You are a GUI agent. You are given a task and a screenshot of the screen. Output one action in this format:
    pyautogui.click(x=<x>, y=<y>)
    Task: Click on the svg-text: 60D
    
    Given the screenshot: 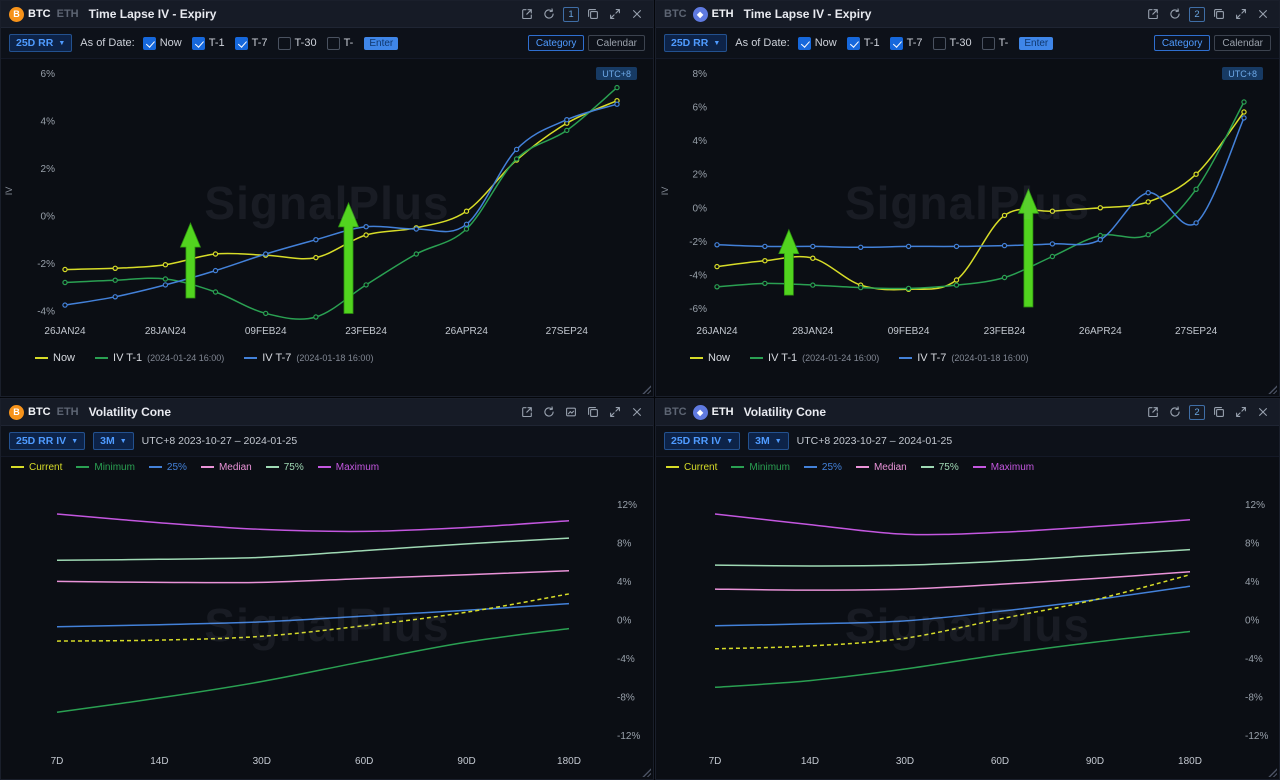 What is the action you would take?
    pyautogui.click(x=1000, y=761)
    